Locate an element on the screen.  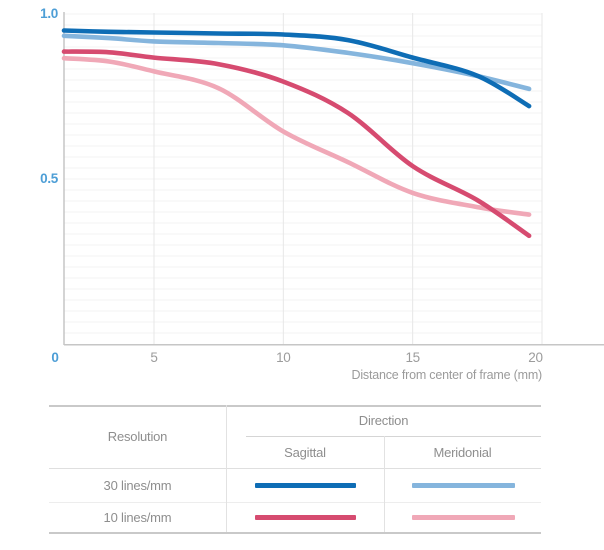
legend-row-label-10: 10 lines/mm is located at coordinates (137, 517).